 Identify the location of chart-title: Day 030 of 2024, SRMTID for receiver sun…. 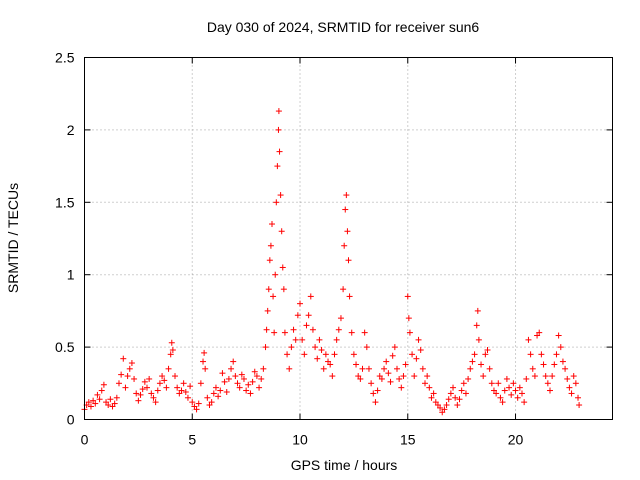
(343, 27).